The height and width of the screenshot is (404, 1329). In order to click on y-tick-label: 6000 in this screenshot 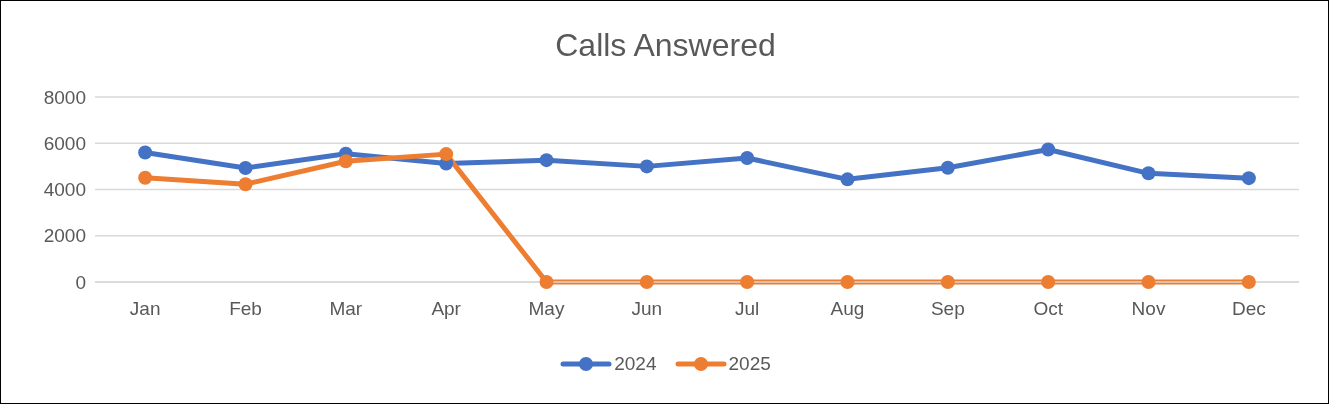, I will do `click(64, 143)`.